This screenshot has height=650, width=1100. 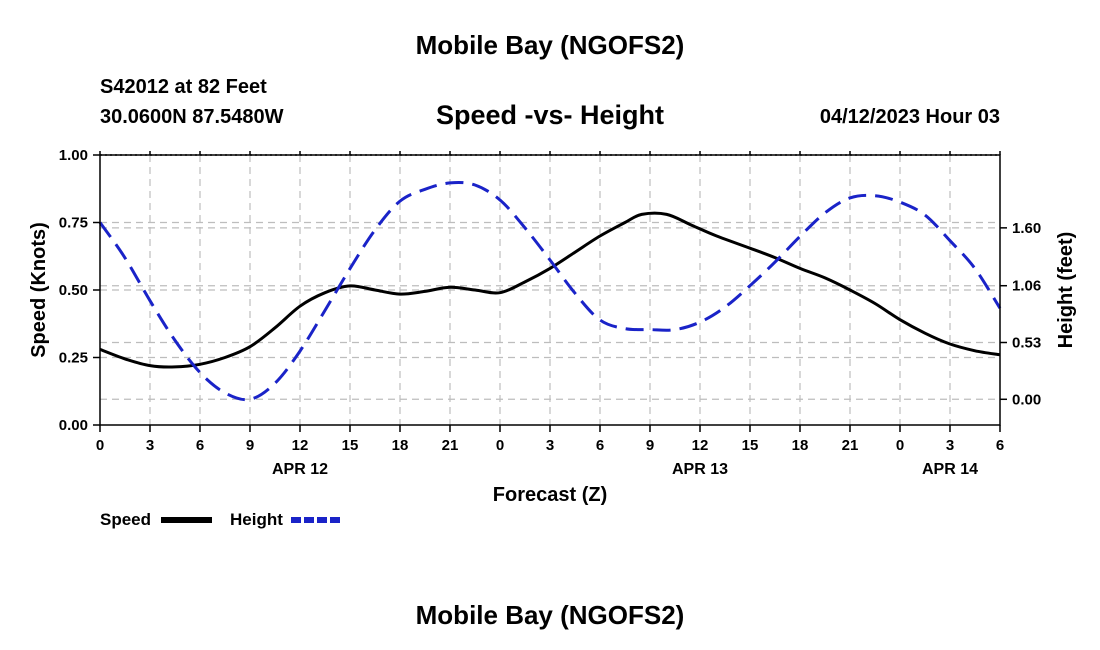 What do you see at coordinates (39, 290) in the screenshot?
I see `y-axis-label: Speed (Knots)` at bounding box center [39, 290].